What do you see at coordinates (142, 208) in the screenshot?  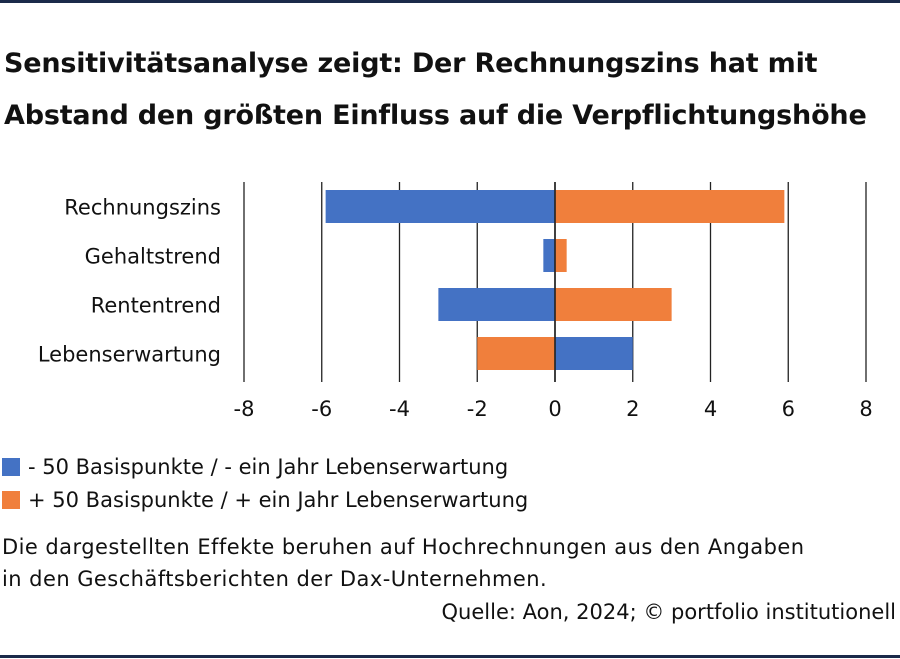 I see `category-label: Rechnungszins` at bounding box center [142, 208].